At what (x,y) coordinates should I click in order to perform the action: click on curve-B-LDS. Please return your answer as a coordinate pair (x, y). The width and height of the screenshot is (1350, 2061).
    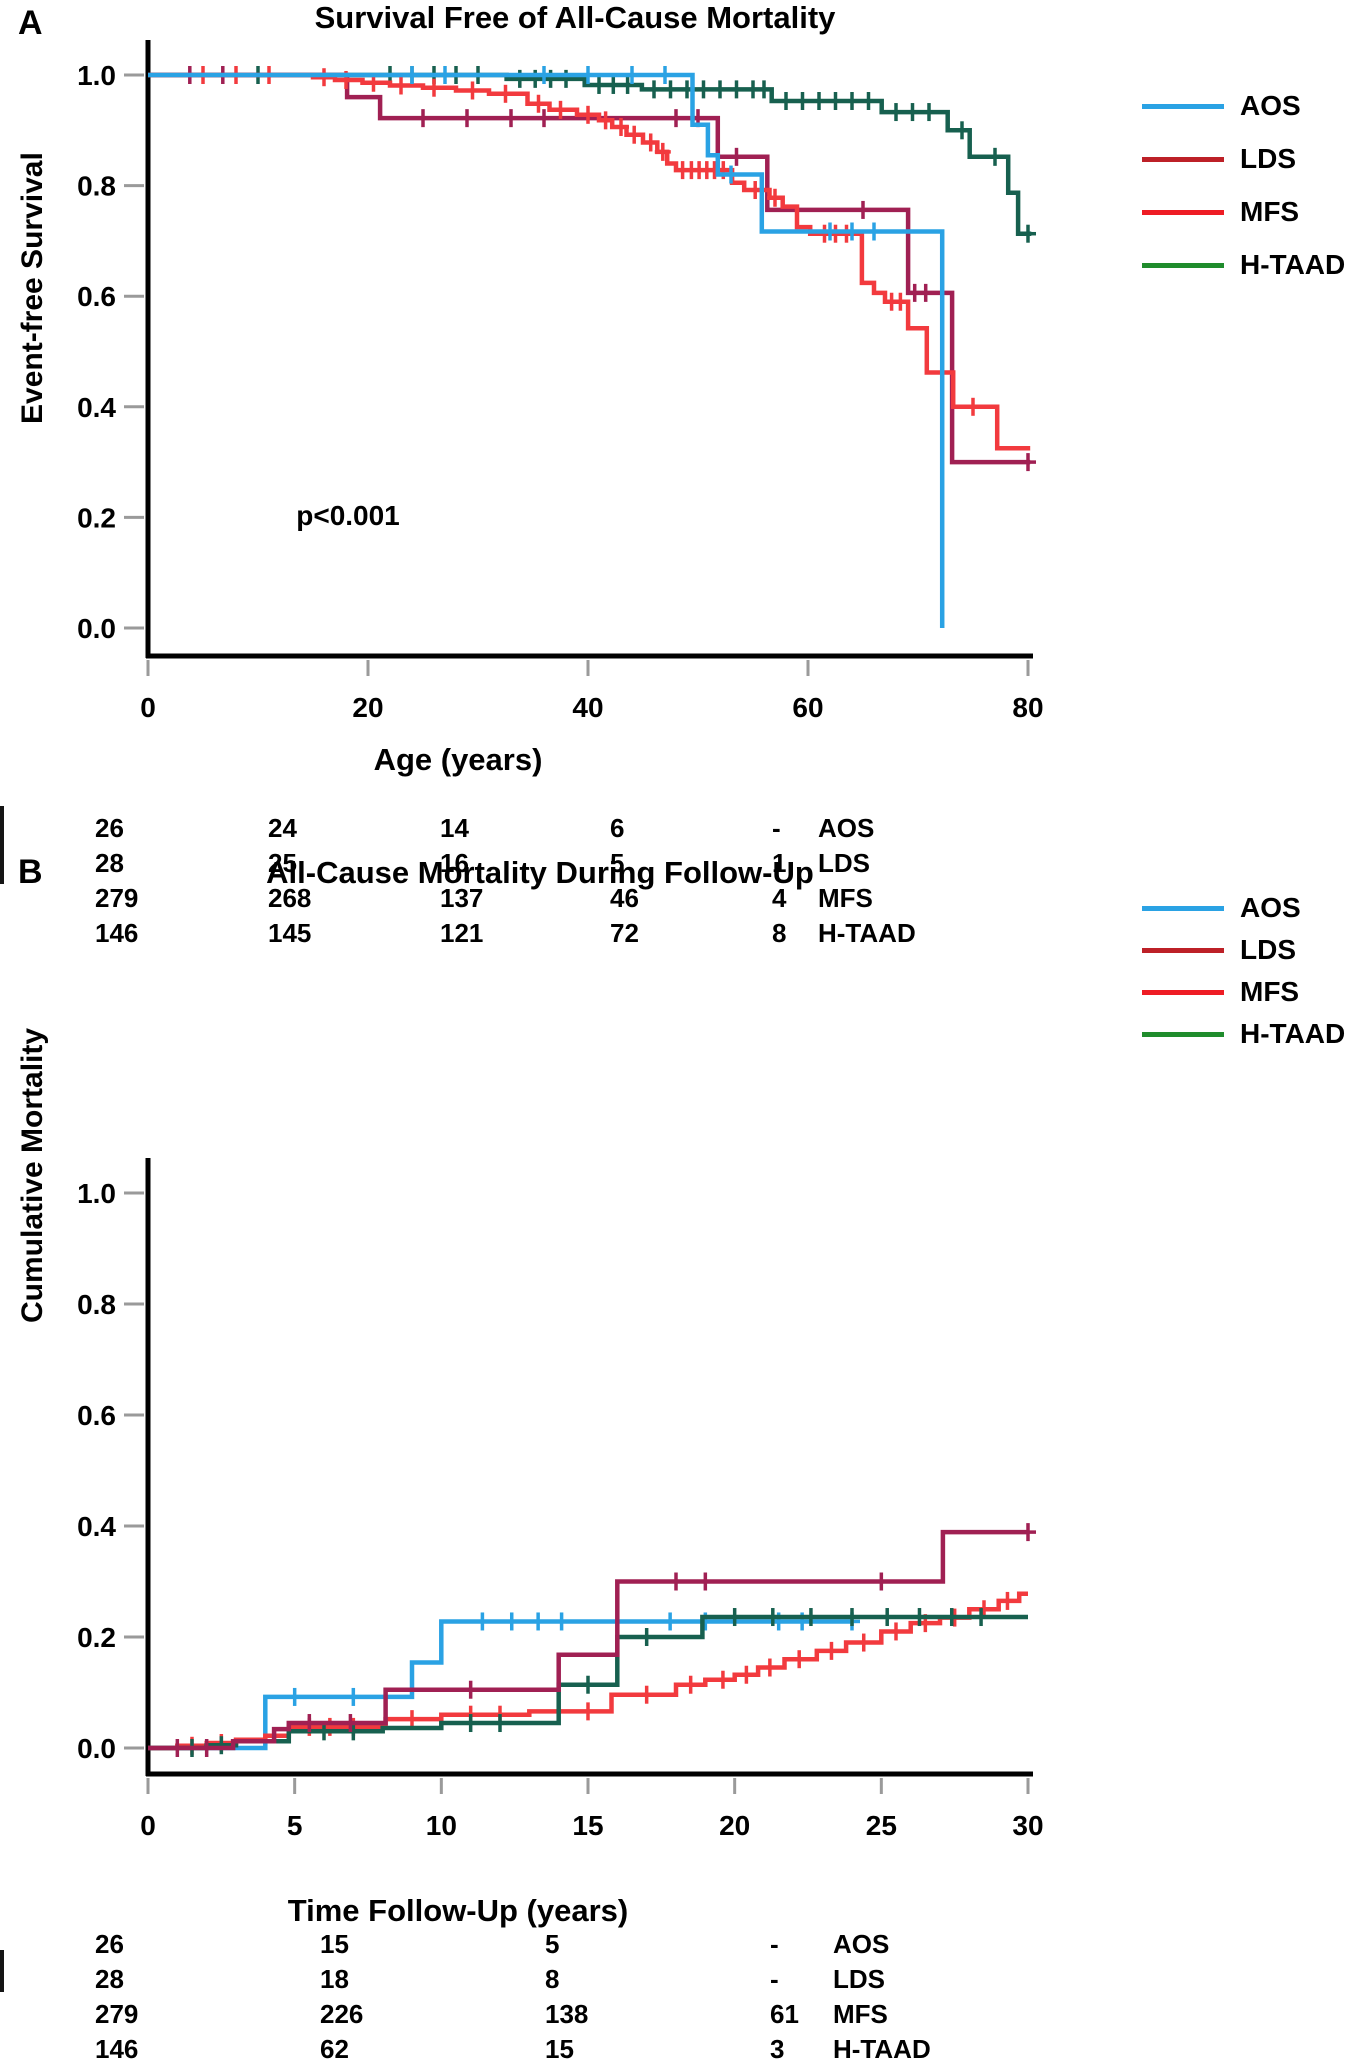
    Looking at the image, I should click on (588, 1640).